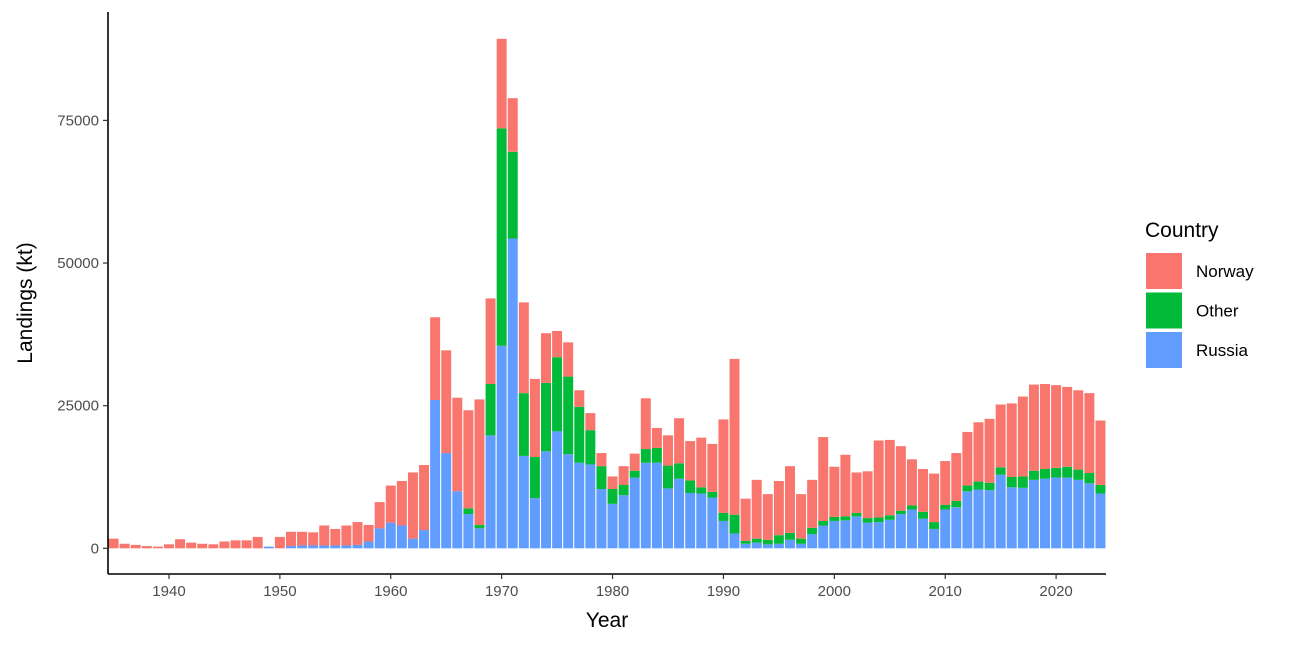 The image size is (1289, 645). Describe the element at coordinates (412, 543) in the screenshot. I see `bar-russia-1962` at that location.